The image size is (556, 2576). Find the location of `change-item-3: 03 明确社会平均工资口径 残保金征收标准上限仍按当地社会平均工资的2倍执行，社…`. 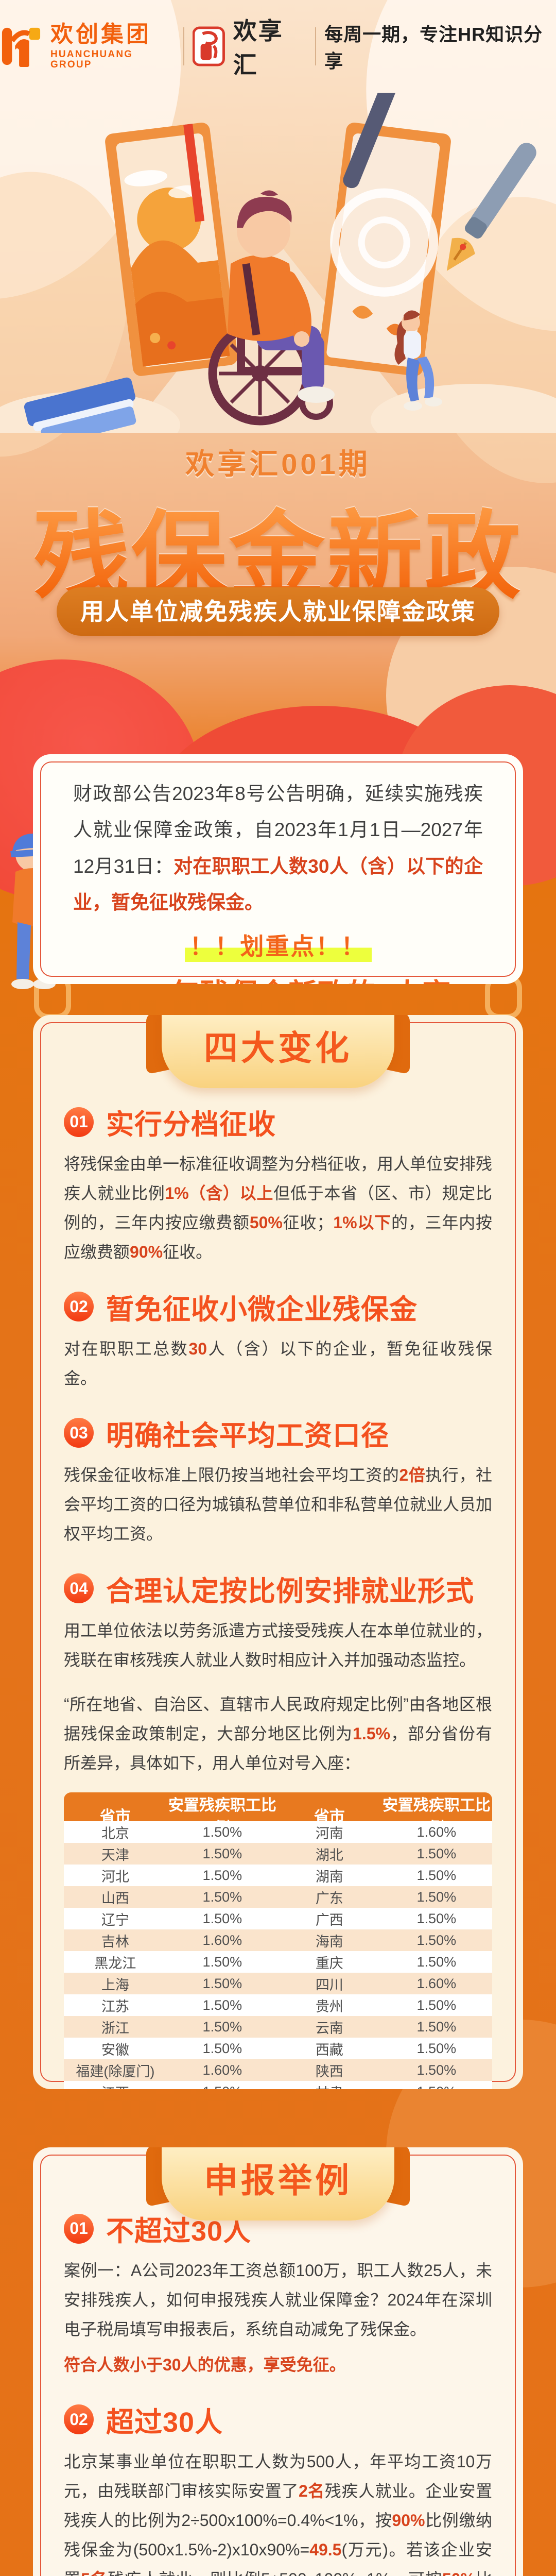

change-item-3: 03 明确社会平均工资口径 残保金征收标准上限仍按当地社会平均工资的2倍执行，社… is located at coordinates (278, 1481).